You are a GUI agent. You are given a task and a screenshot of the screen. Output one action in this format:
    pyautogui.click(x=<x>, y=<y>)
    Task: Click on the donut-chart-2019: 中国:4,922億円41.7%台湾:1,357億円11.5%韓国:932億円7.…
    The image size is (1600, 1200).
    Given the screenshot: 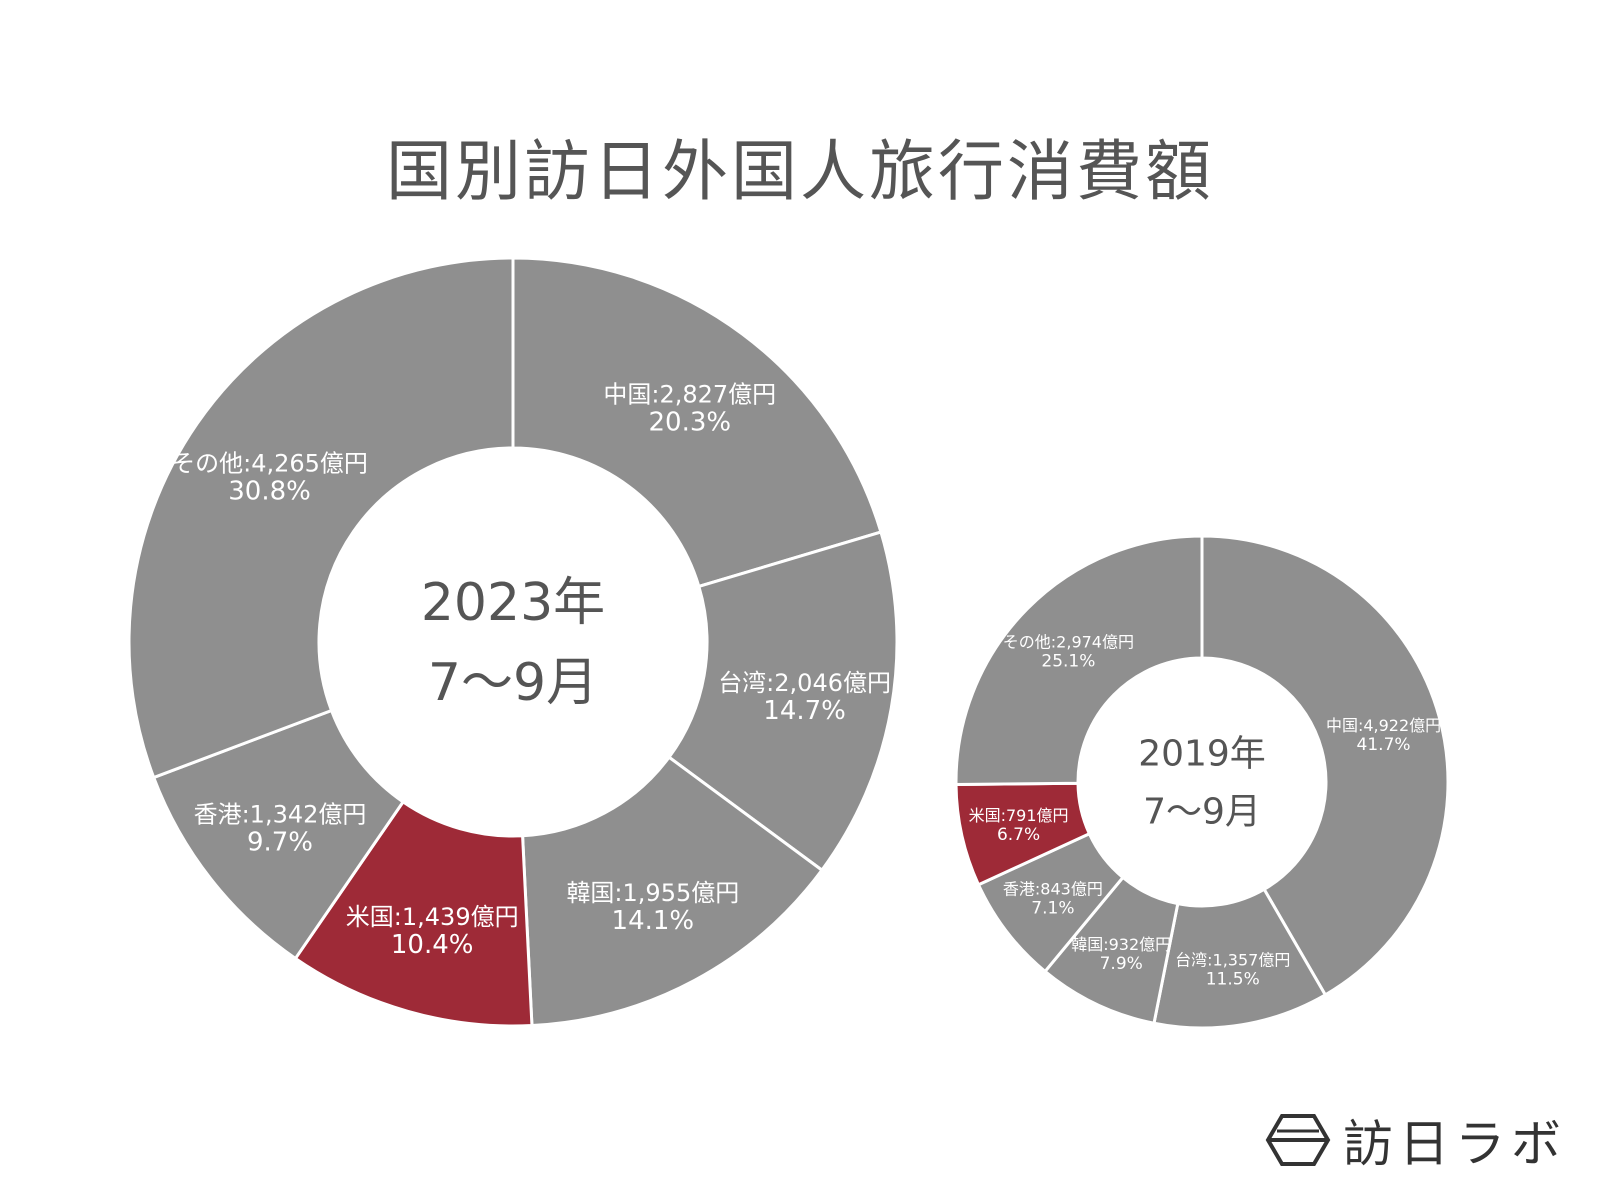 What is the action you would take?
    pyautogui.click(x=1202, y=782)
    